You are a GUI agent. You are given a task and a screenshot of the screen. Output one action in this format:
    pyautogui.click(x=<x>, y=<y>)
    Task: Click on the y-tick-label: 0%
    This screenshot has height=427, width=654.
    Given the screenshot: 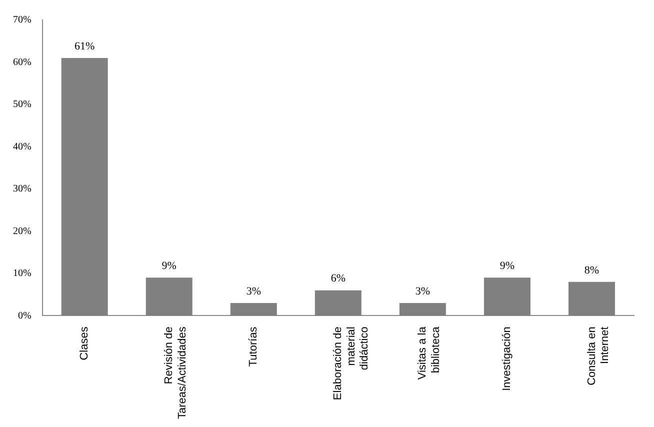 What is the action you would take?
    pyautogui.click(x=25, y=316)
    